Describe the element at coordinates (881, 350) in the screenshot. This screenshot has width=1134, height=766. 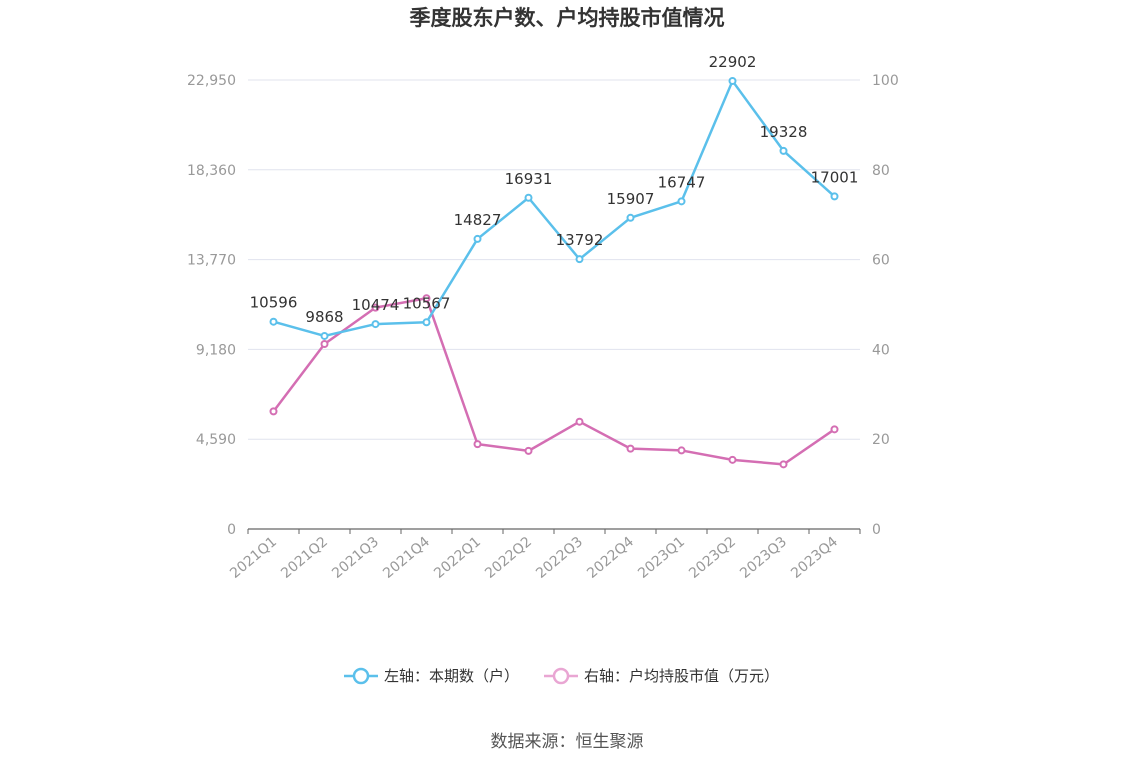
I see `right-tick-label: 40` at that location.